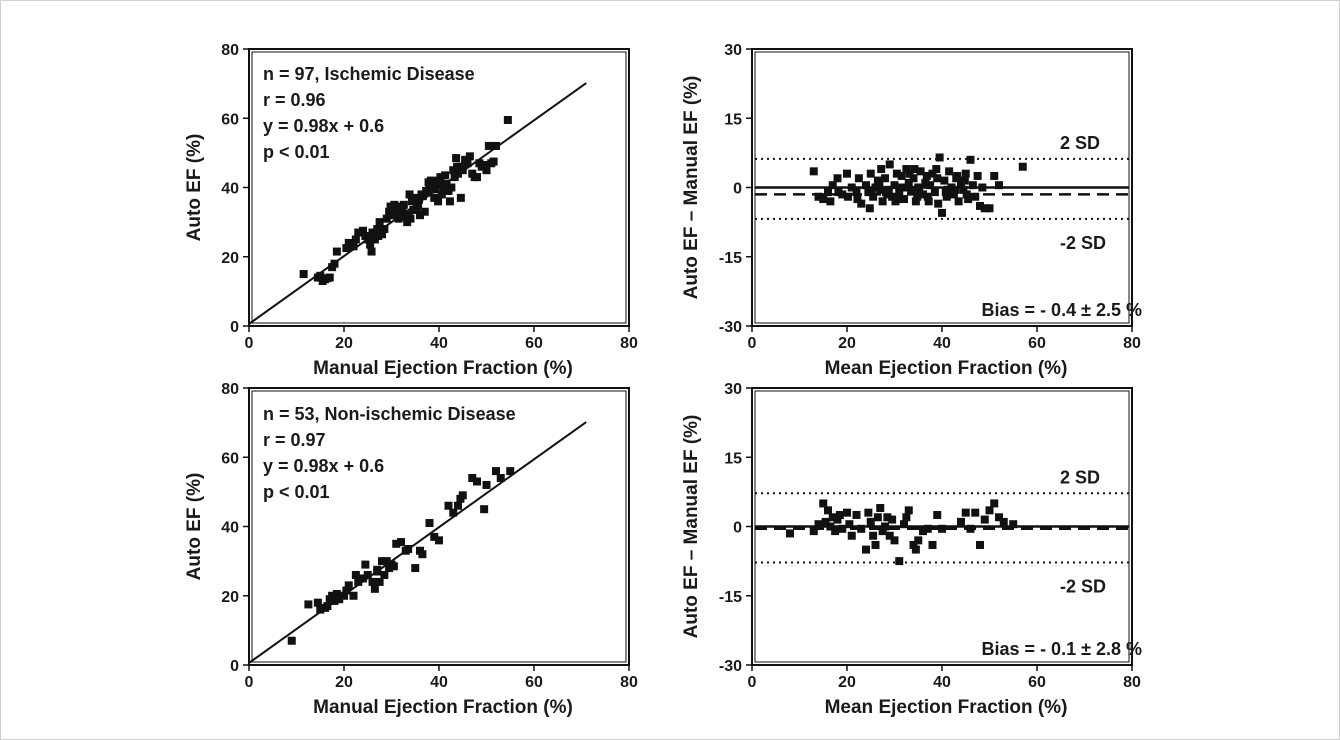 This screenshot has height=740, width=1340. I want to click on y-tick-label: -15, so click(730, 258).